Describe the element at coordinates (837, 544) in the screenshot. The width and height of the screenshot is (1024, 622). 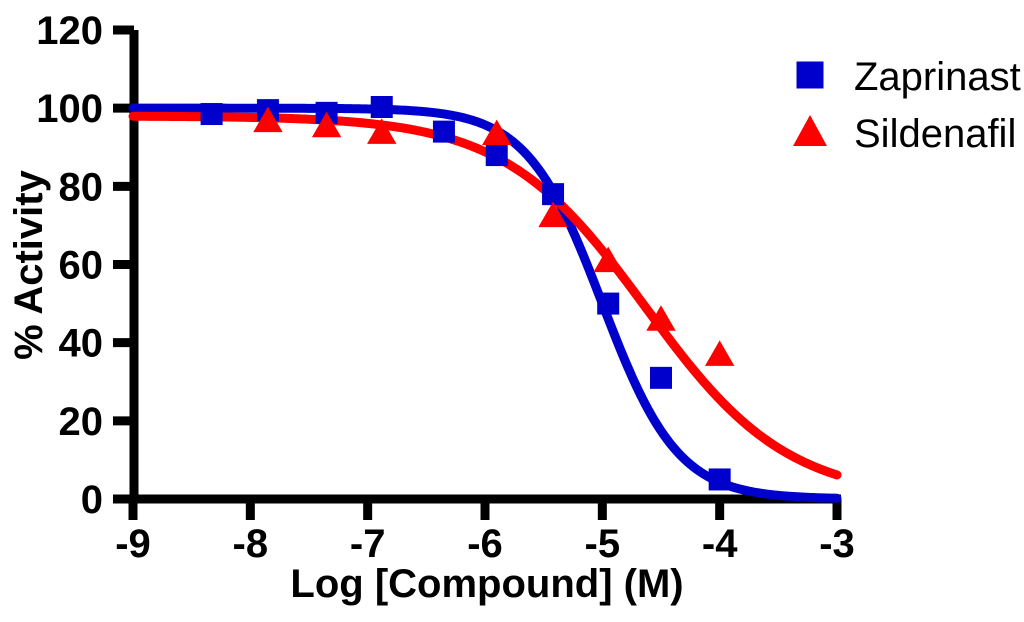
I see `x-axis-tick-label: -3` at that location.